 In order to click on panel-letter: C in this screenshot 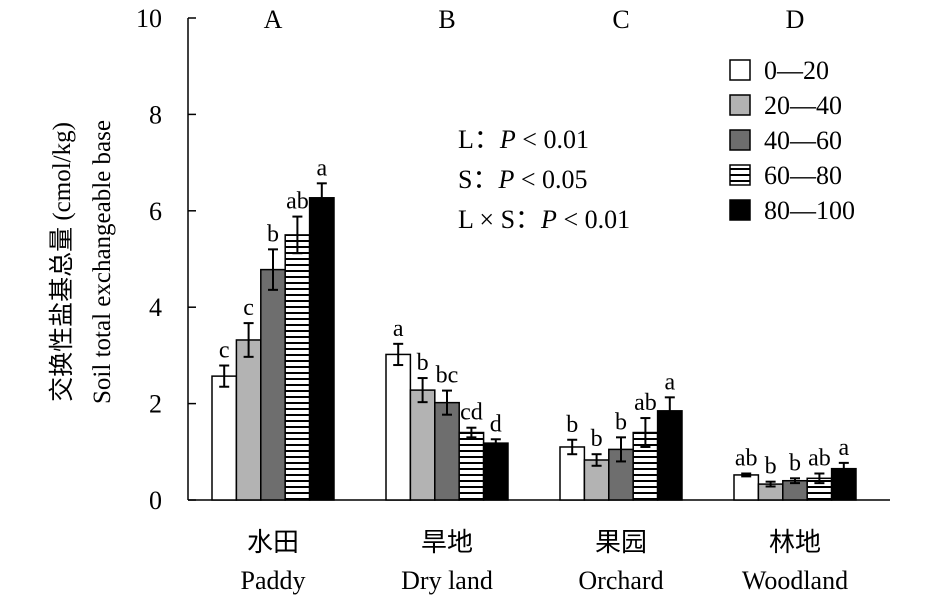, I will do `click(620, 19)`.